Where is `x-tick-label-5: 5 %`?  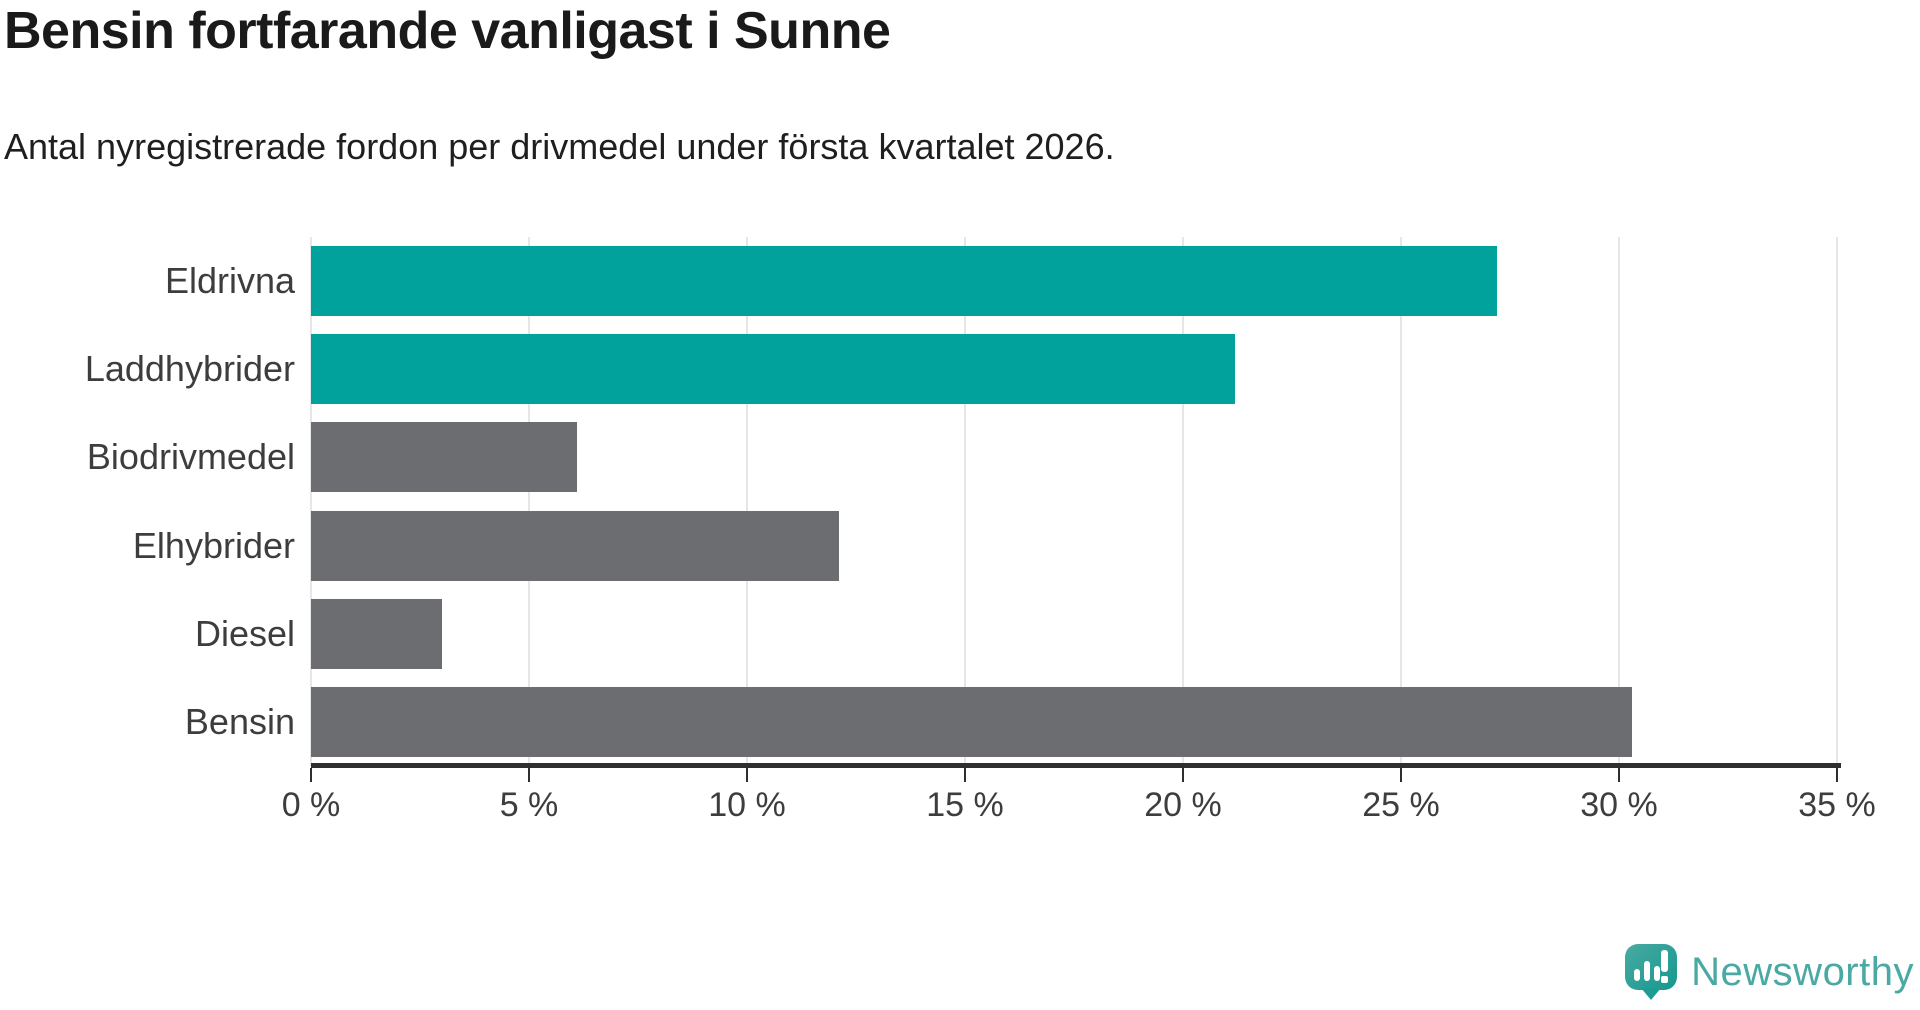 x-tick-label-5: 5 % is located at coordinates (529, 805).